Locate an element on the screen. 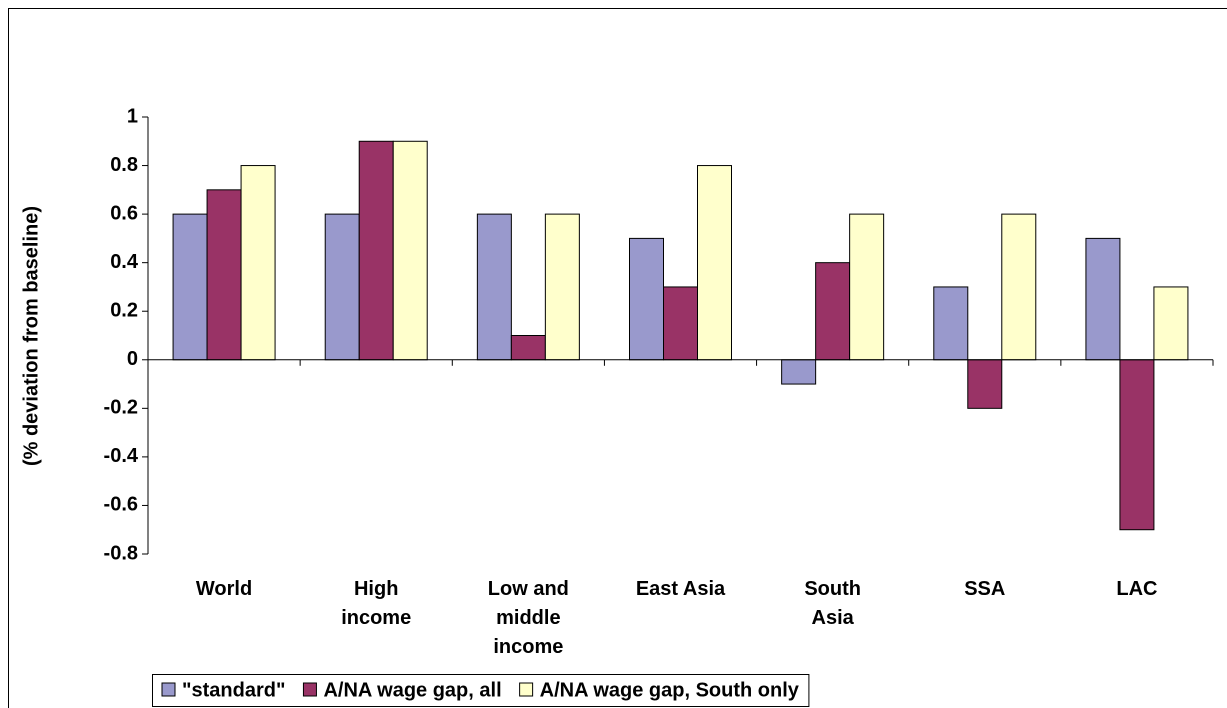  x-tick-label: LAC is located at coordinates (1137, 589).